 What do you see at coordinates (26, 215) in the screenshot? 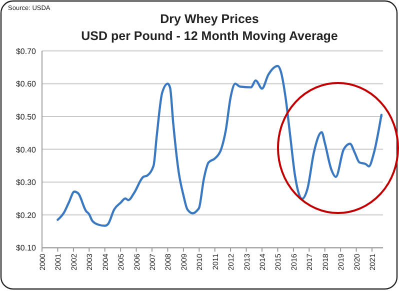
I see `y-tick-label: $0.20` at bounding box center [26, 215].